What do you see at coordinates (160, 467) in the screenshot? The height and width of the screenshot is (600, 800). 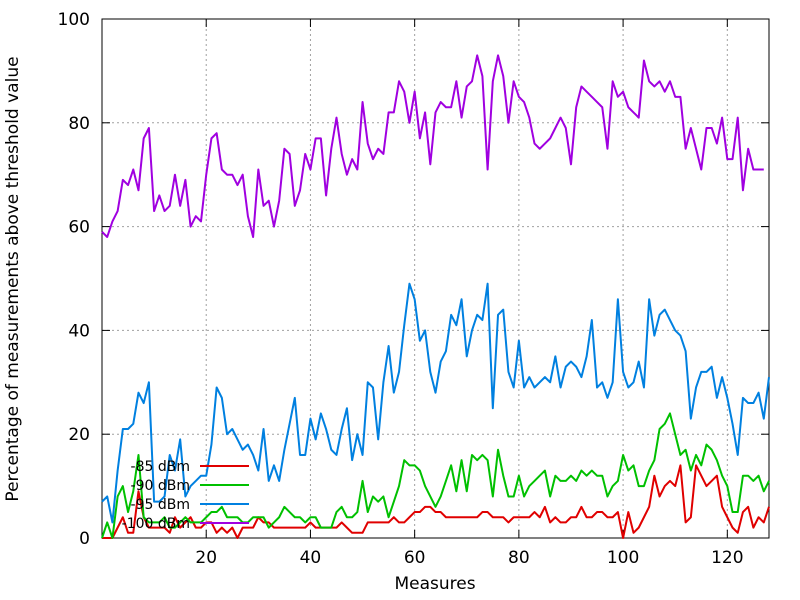 I see `legend-label: -85 dBm` at bounding box center [160, 467].